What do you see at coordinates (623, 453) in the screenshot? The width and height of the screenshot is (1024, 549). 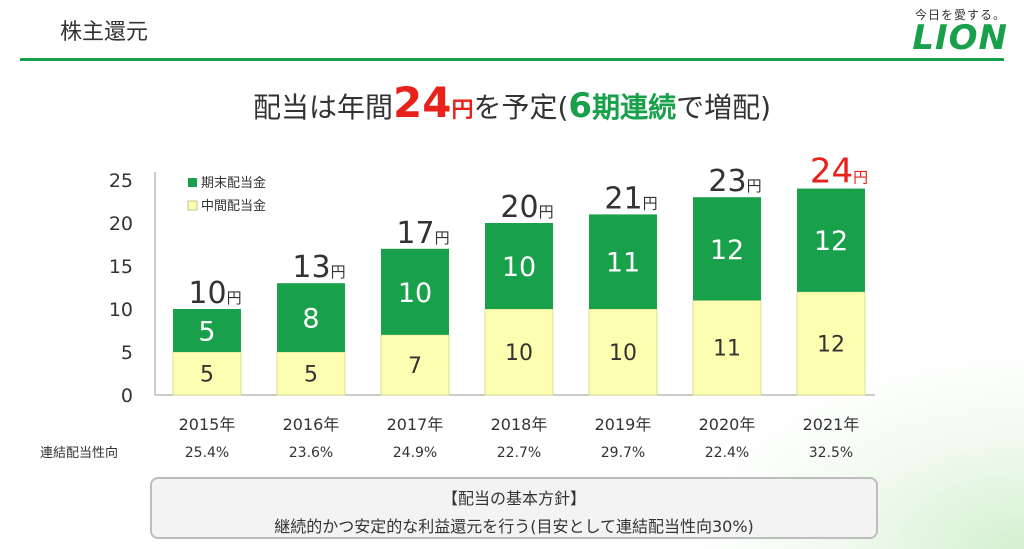 I see `payout-ratio-value: 29.7%` at bounding box center [623, 453].